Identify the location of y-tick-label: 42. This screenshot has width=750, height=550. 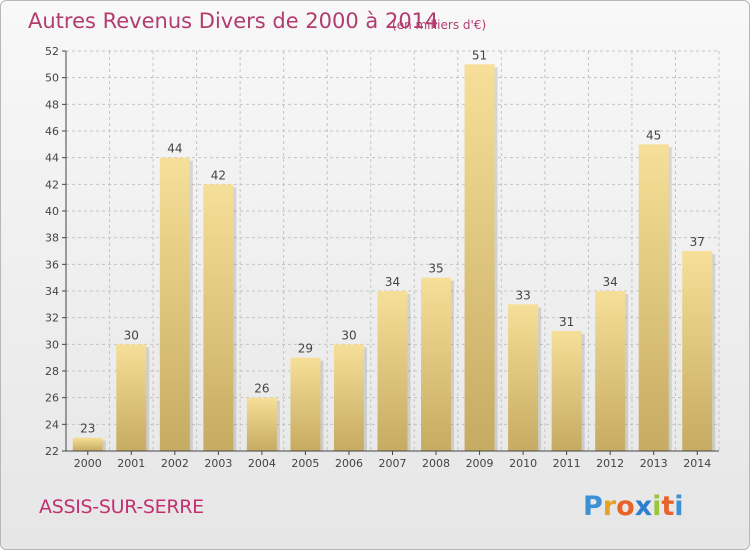
(52, 184).